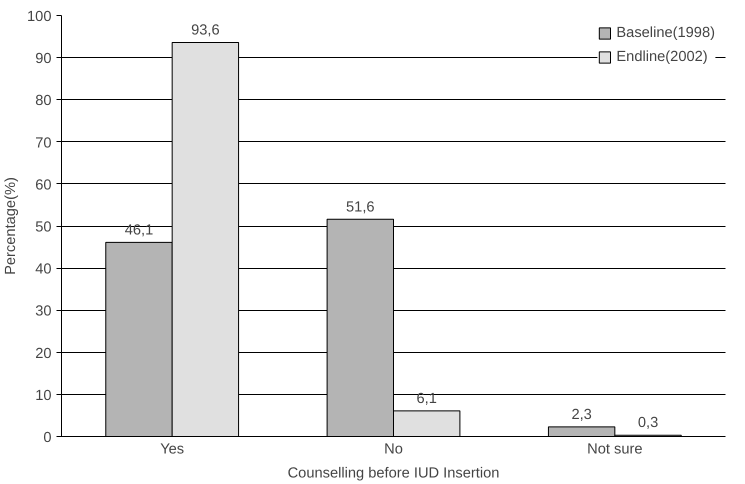  I want to click on data-label: 6,1, so click(426, 398).